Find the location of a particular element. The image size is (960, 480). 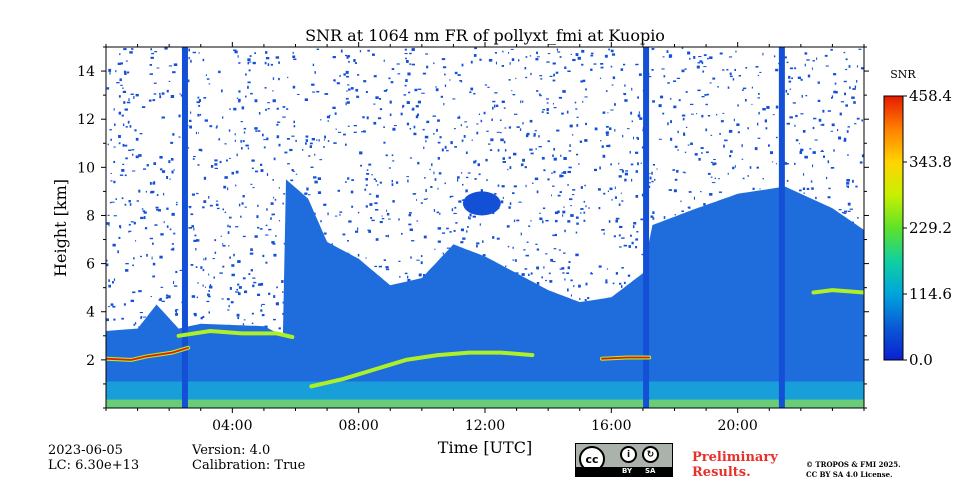

cc-license-badge: cc i ↻ BY SA is located at coordinates (624, 460).